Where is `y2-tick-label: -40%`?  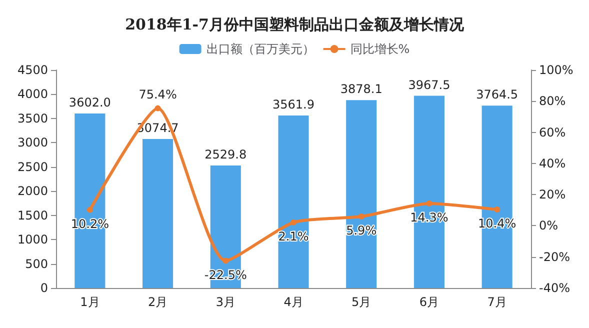
y2-tick-label: -40% is located at coordinates (554, 288).